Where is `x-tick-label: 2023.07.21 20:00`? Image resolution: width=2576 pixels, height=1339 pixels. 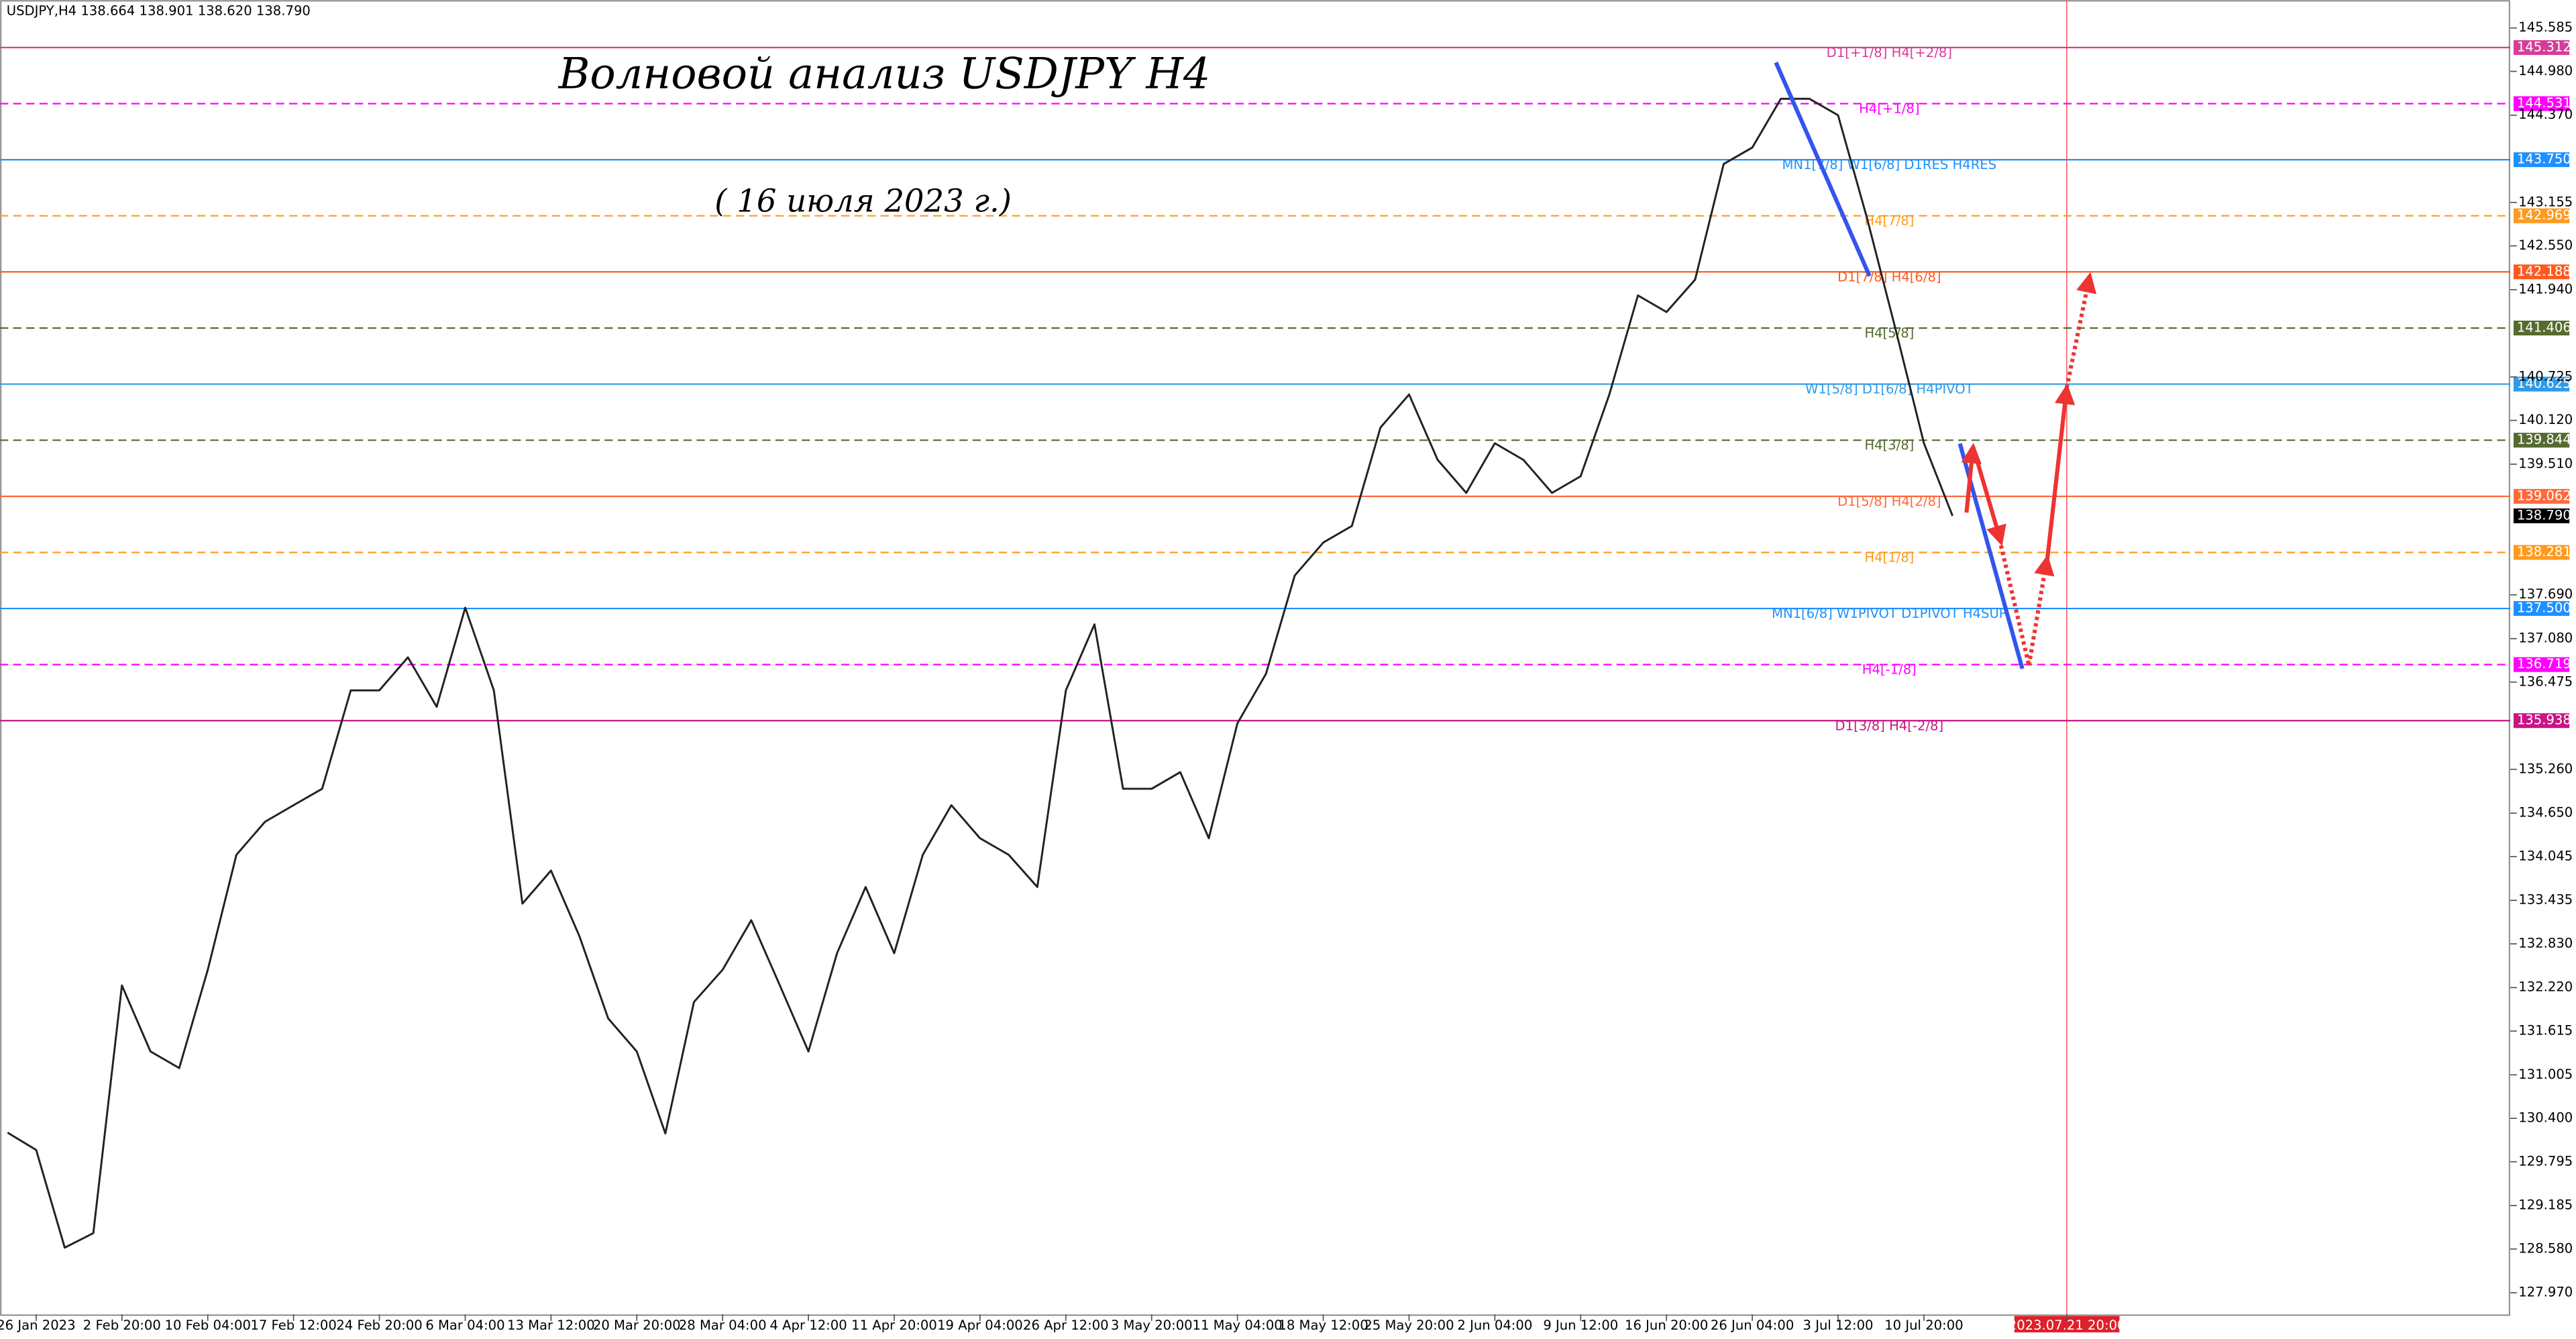 x-tick-label: 2023.07.21 20:00 is located at coordinates (2067, 1325).